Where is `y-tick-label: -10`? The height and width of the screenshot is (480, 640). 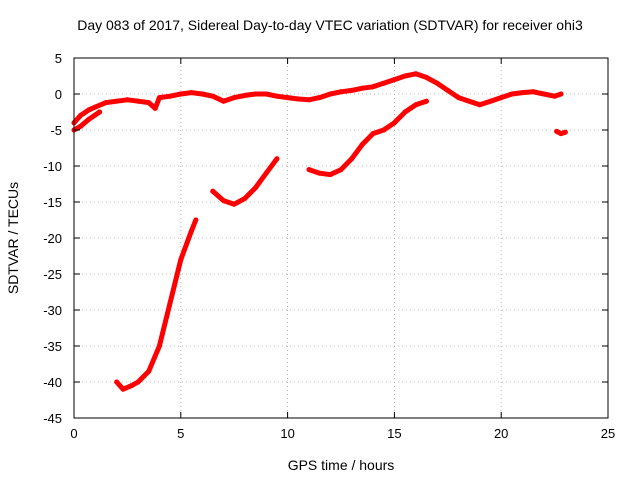
y-tick-label: -10 is located at coordinates (52, 166).